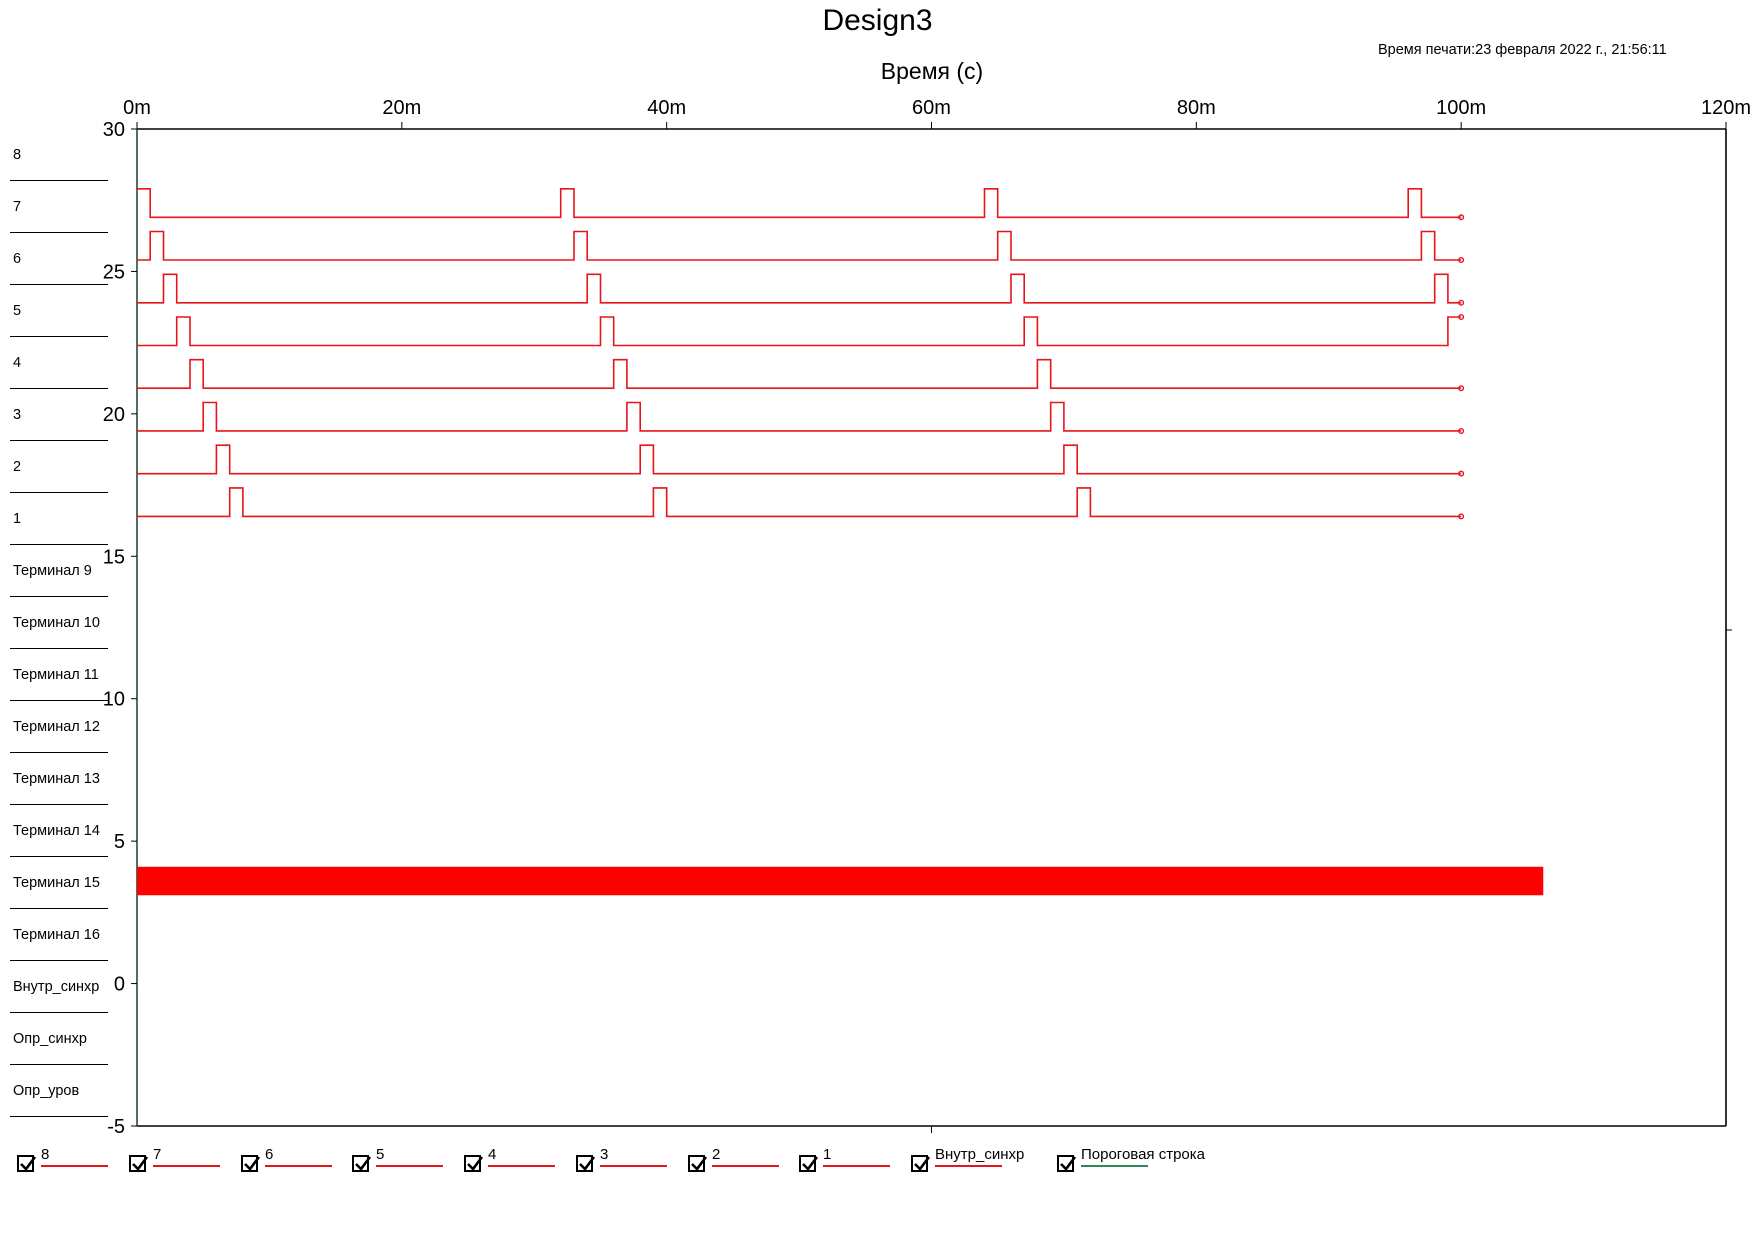 The image size is (1755, 1241). I want to click on row-label: Терминал 14, so click(56, 831).